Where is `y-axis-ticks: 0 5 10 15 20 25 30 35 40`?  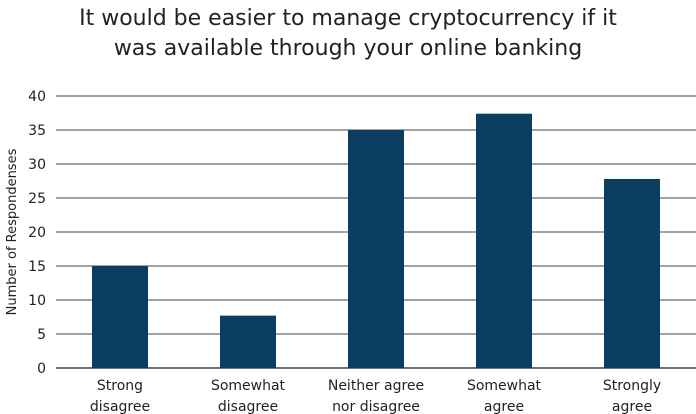
y-axis-ticks: 0 5 10 15 20 25 30 35 40 is located at coordinates (37, 233).